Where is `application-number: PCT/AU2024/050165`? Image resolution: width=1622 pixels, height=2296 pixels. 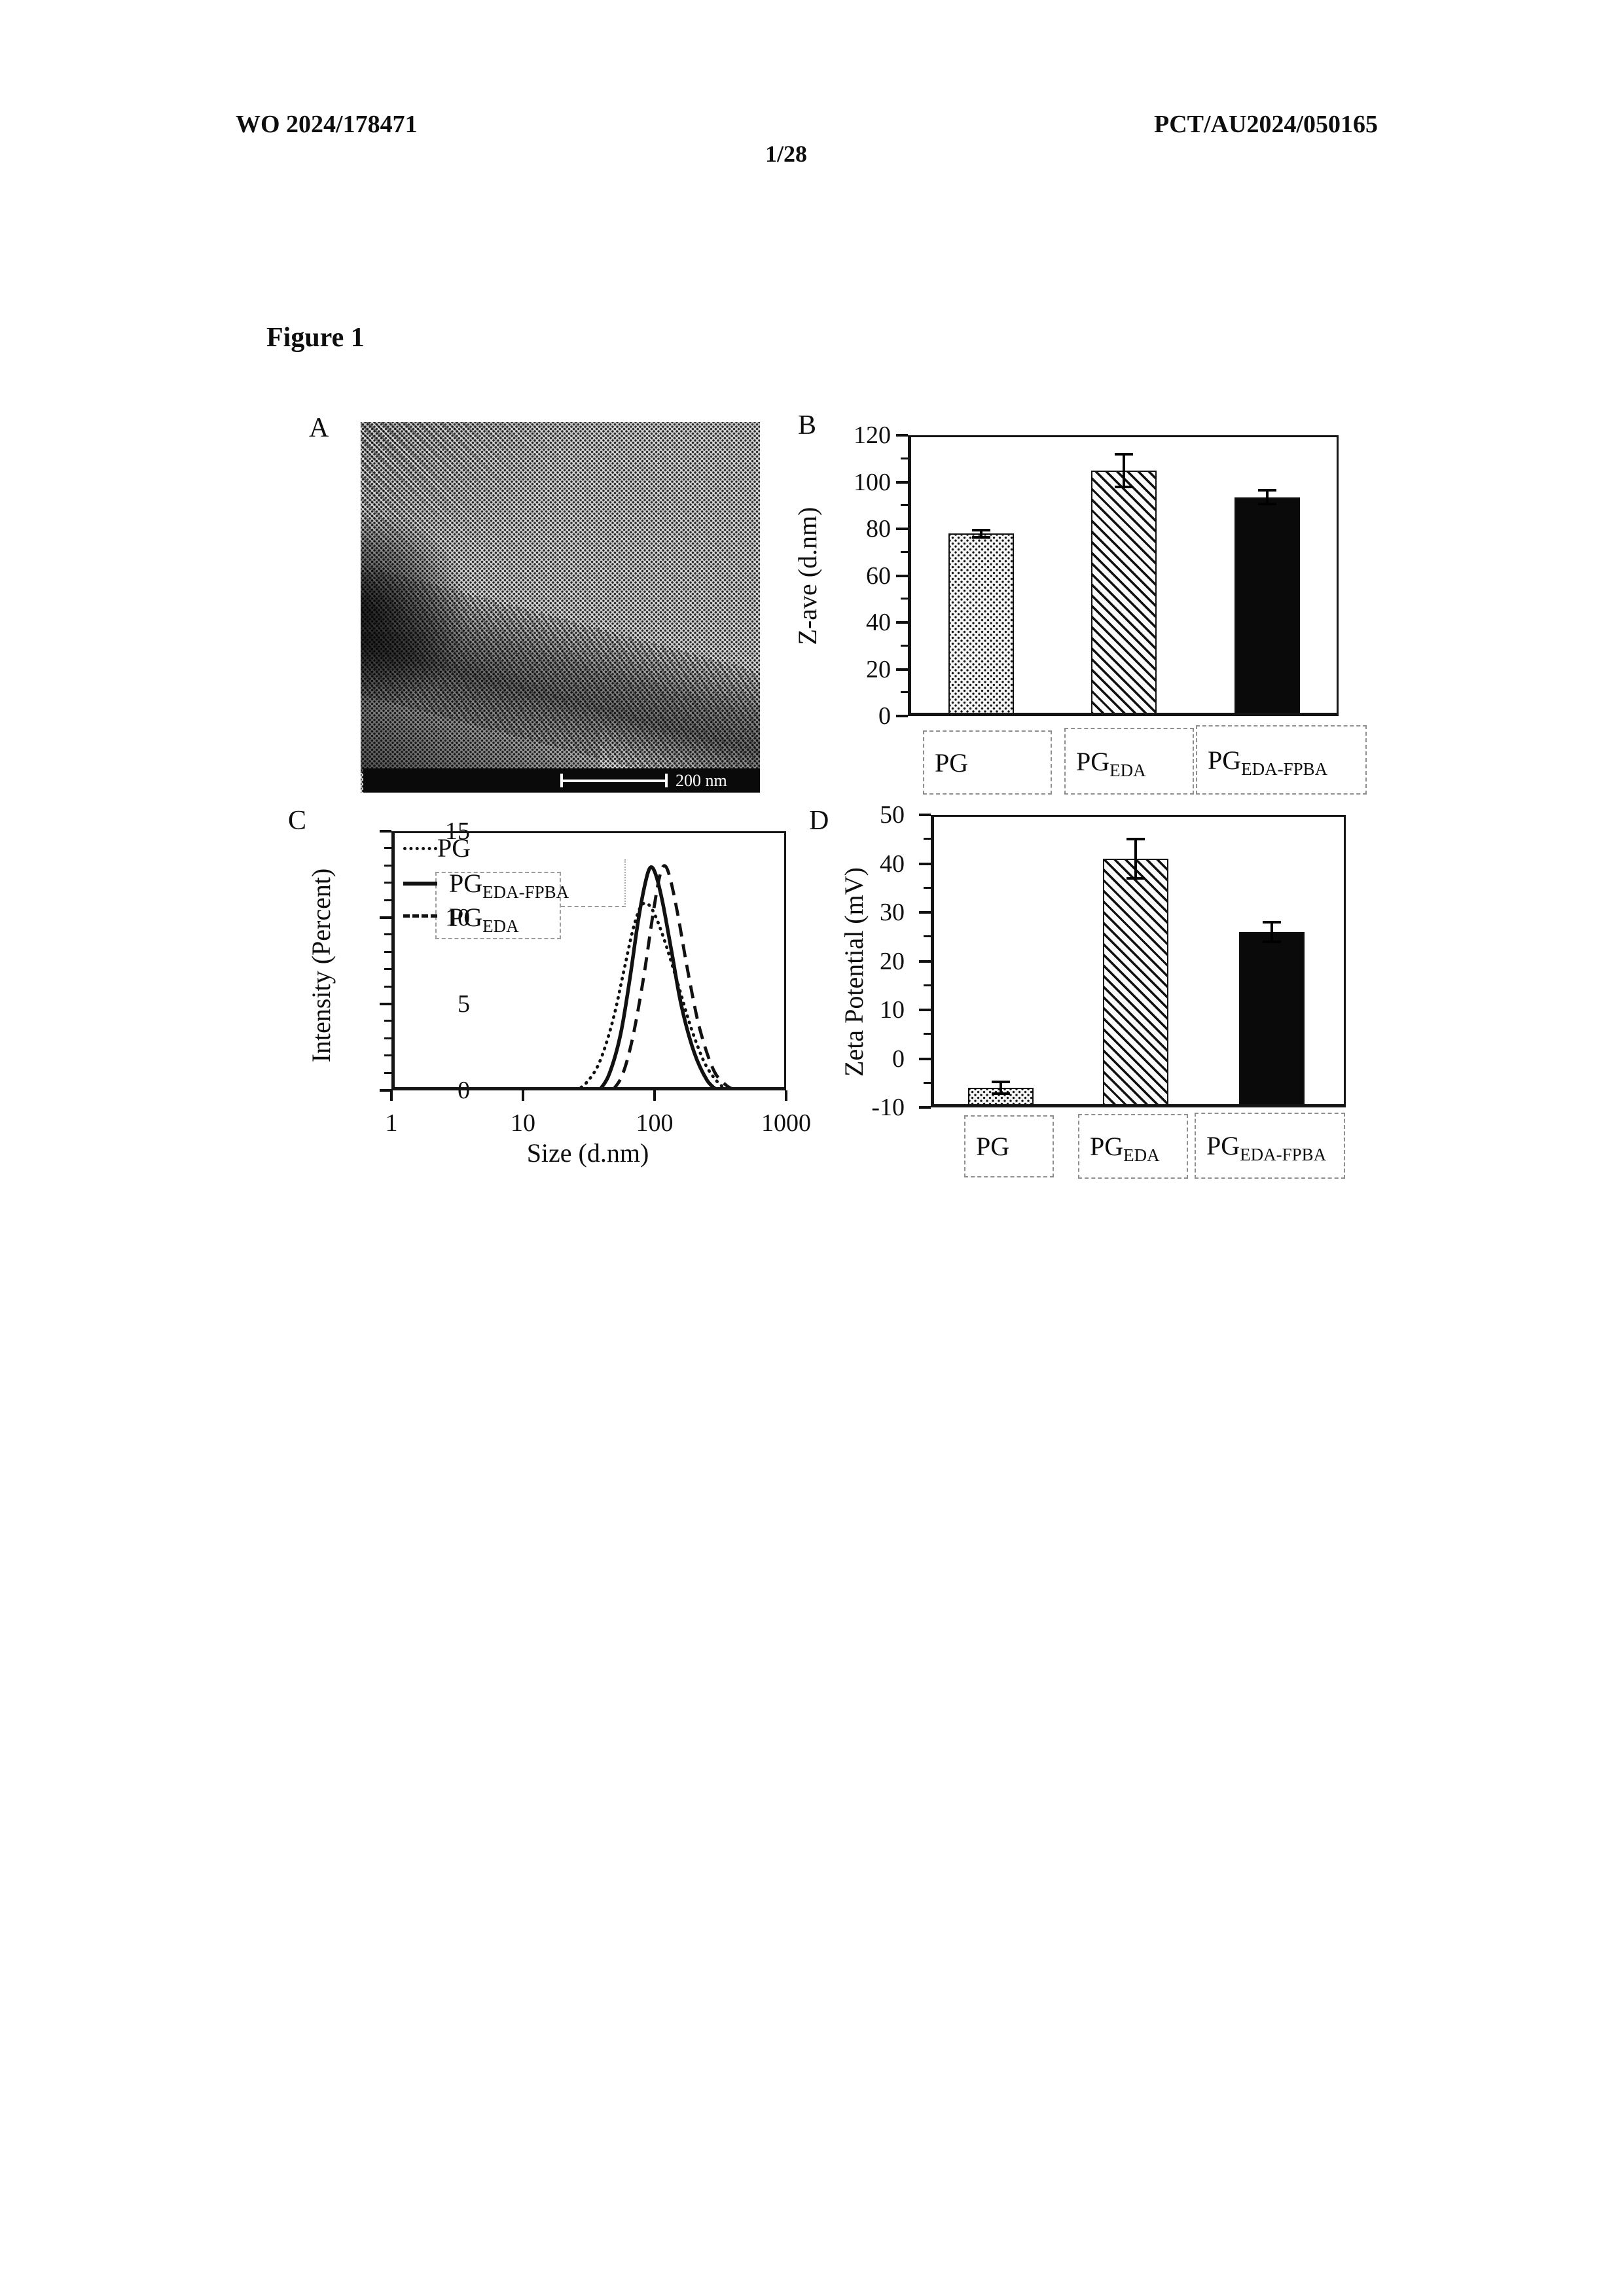 application-number: PCT/AU2024/050165 is located at coordinates (1266, 124).